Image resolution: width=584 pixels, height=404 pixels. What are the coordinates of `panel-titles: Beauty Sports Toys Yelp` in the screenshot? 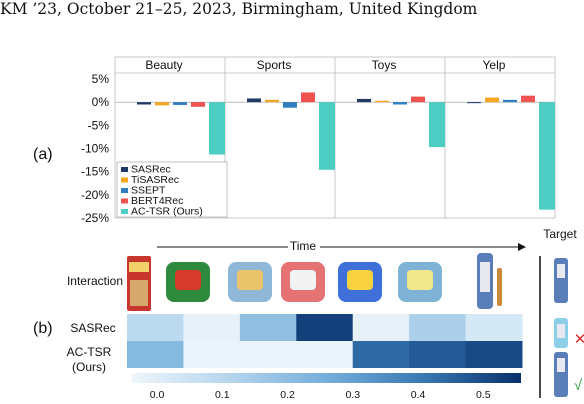 It's located at (325, 65).